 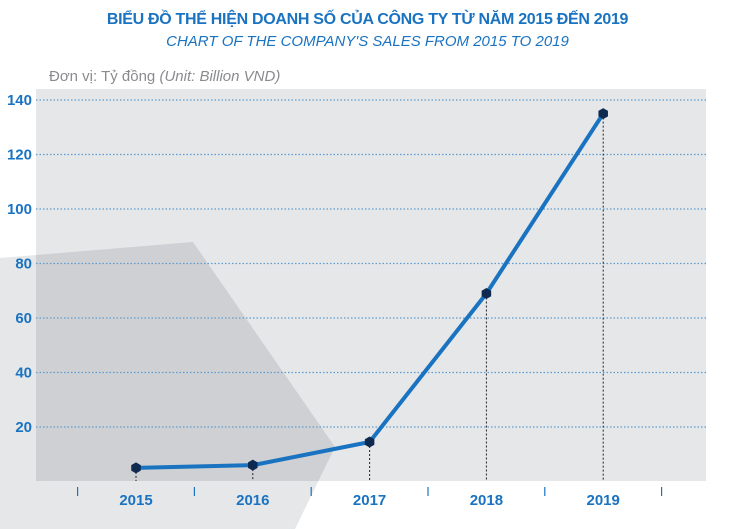 What do you see at coordinates (23, 427) in the screenshot?
I see `y-tick-label: 20` at bounding box center [23, 427].